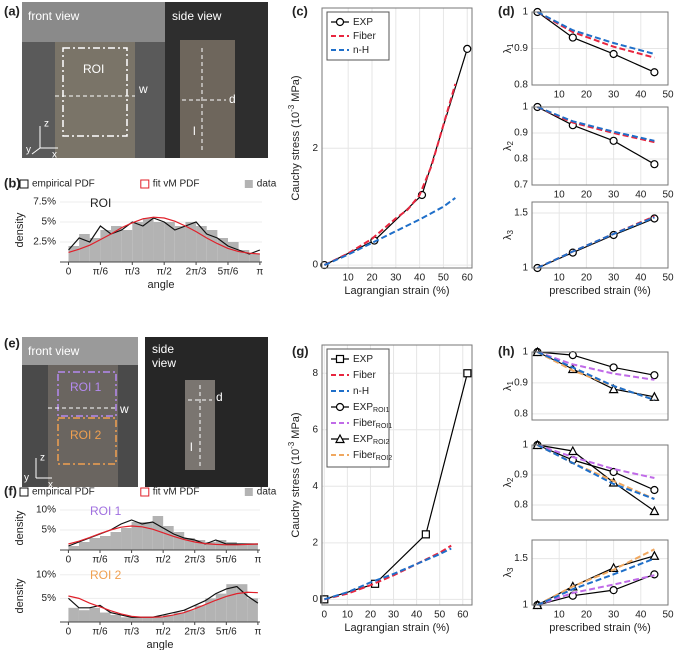 The image size is (685, 650). Describe the element at coordinates (83, 426) in the screenshot. I see `sample` at that location.